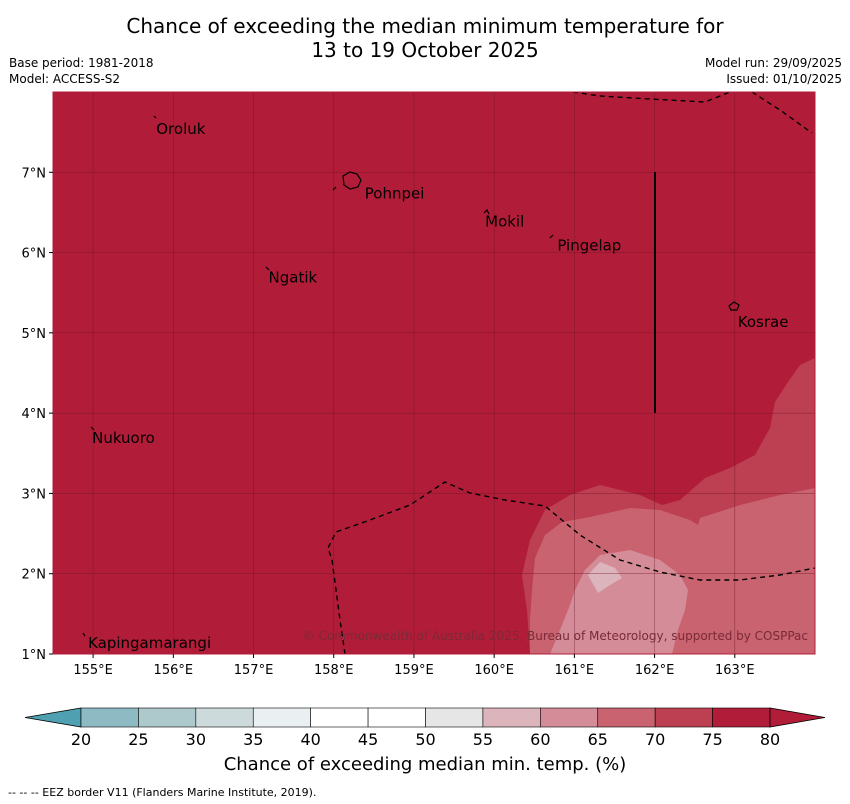 Image resolution: width=850 pixels, height=804 pixels. Describe the element at coordinates (425, 50) in the screenshot. I see `title-line-2: 13 to 19 October 2025` at that location.